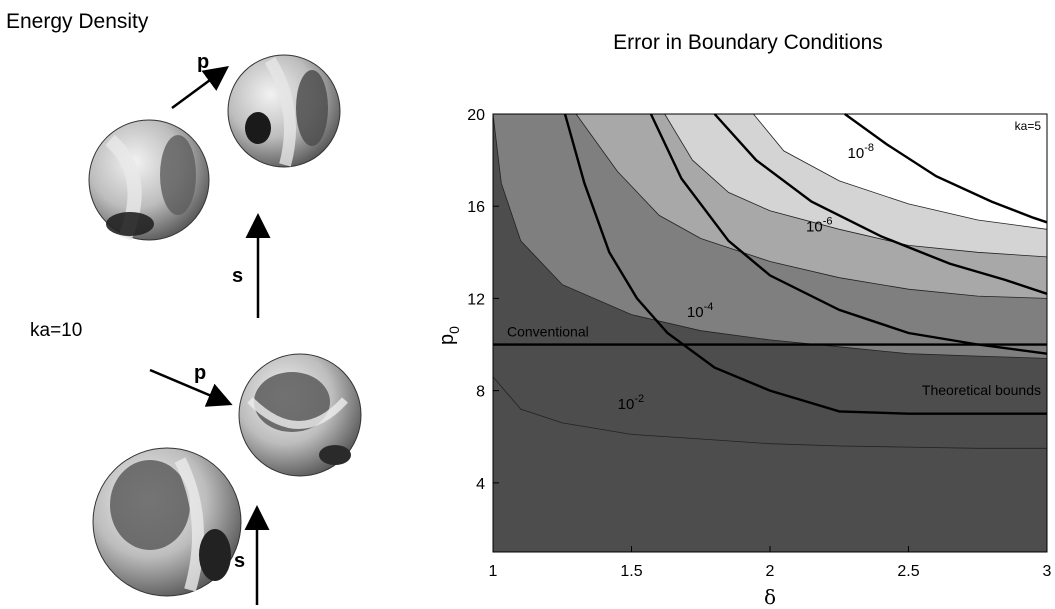  I want to click on y-tick-label: 4, so click(480, 484).